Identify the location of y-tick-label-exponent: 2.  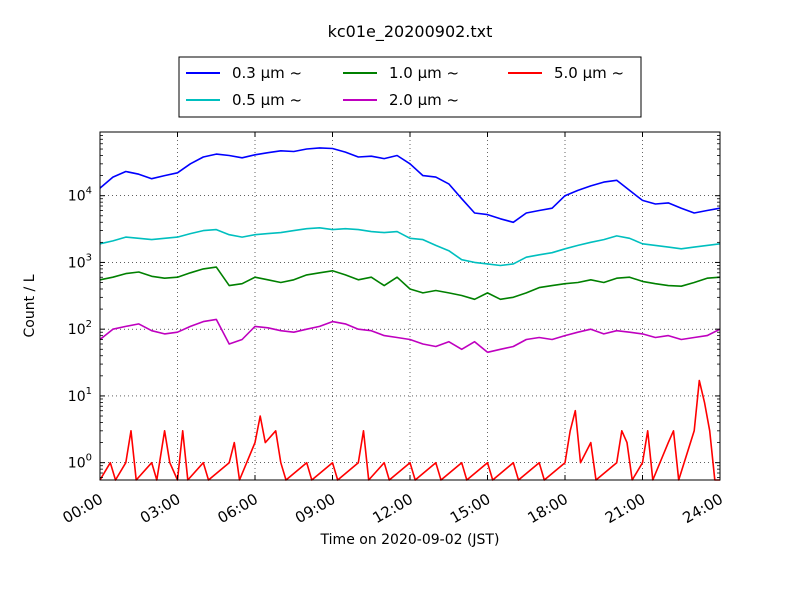
(89, 324).